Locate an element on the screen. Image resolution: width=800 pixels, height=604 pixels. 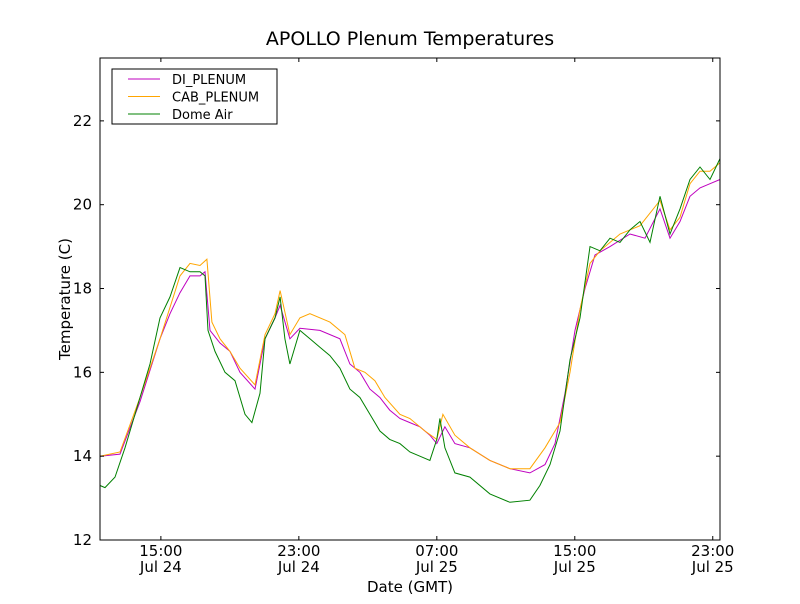
y-axis-label: Temperature (C) is located at coordinates (65, 299).